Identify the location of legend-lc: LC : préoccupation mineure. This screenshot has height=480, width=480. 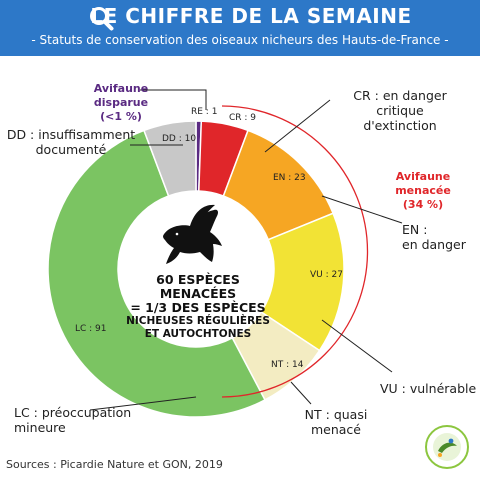
(73, 420).